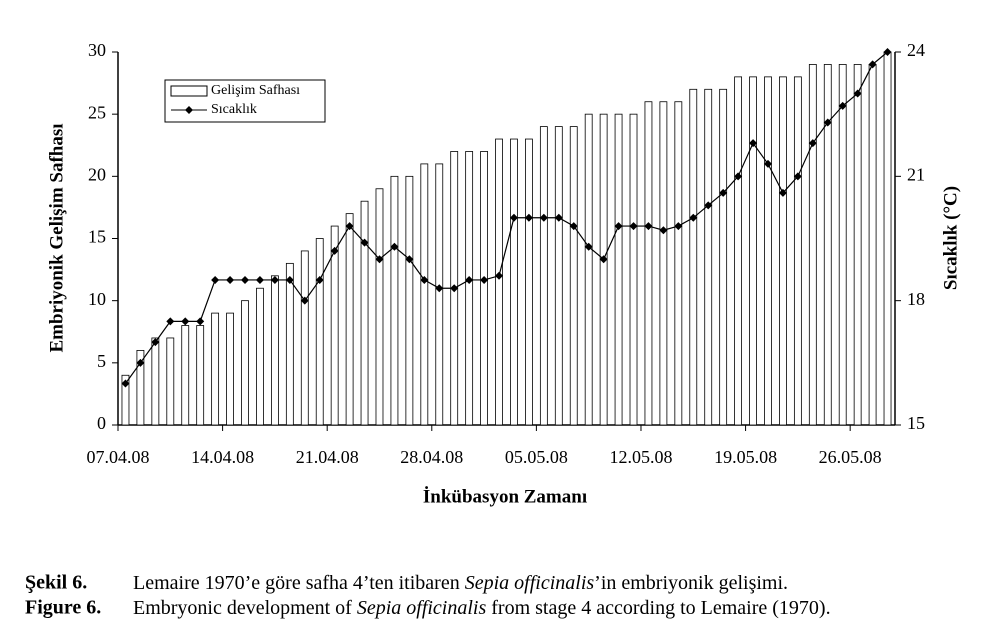  Describe the element at coordinates (916, 299) in the screenshot. I see `y2-tick-label: 18` at that location.